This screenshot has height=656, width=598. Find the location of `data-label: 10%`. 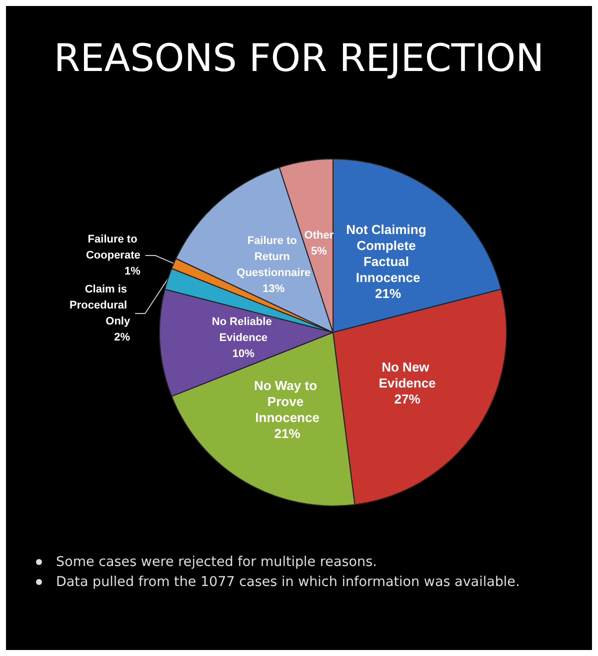

data-label: 10% is located at coordinates (243, 354).